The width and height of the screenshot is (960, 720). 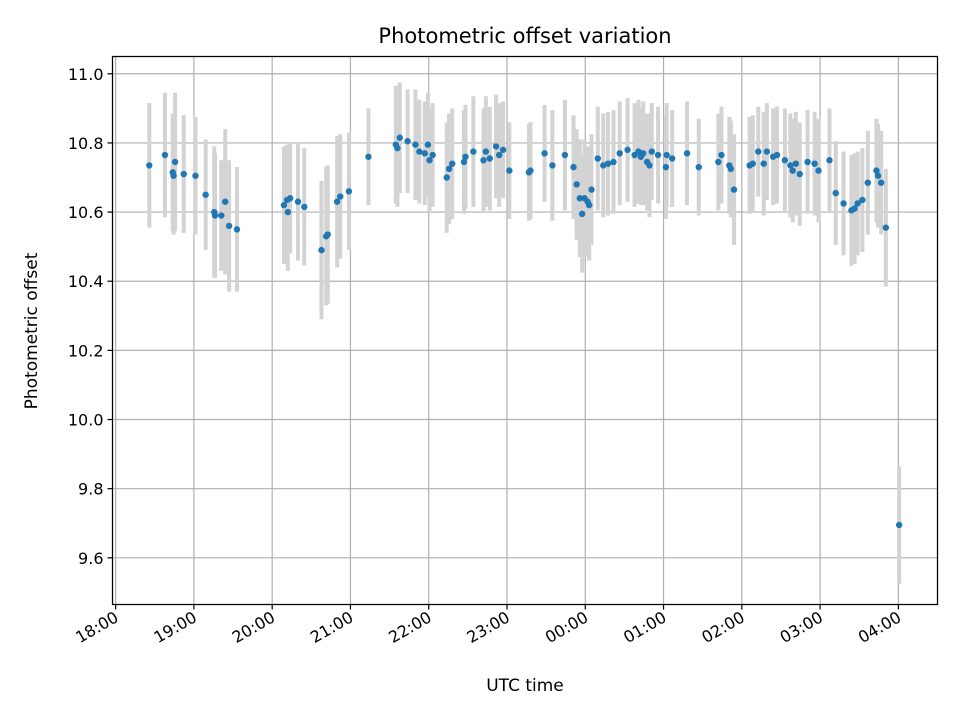 I want to click on chart-title: Photometric offset variation, so click(x=524, y=36).